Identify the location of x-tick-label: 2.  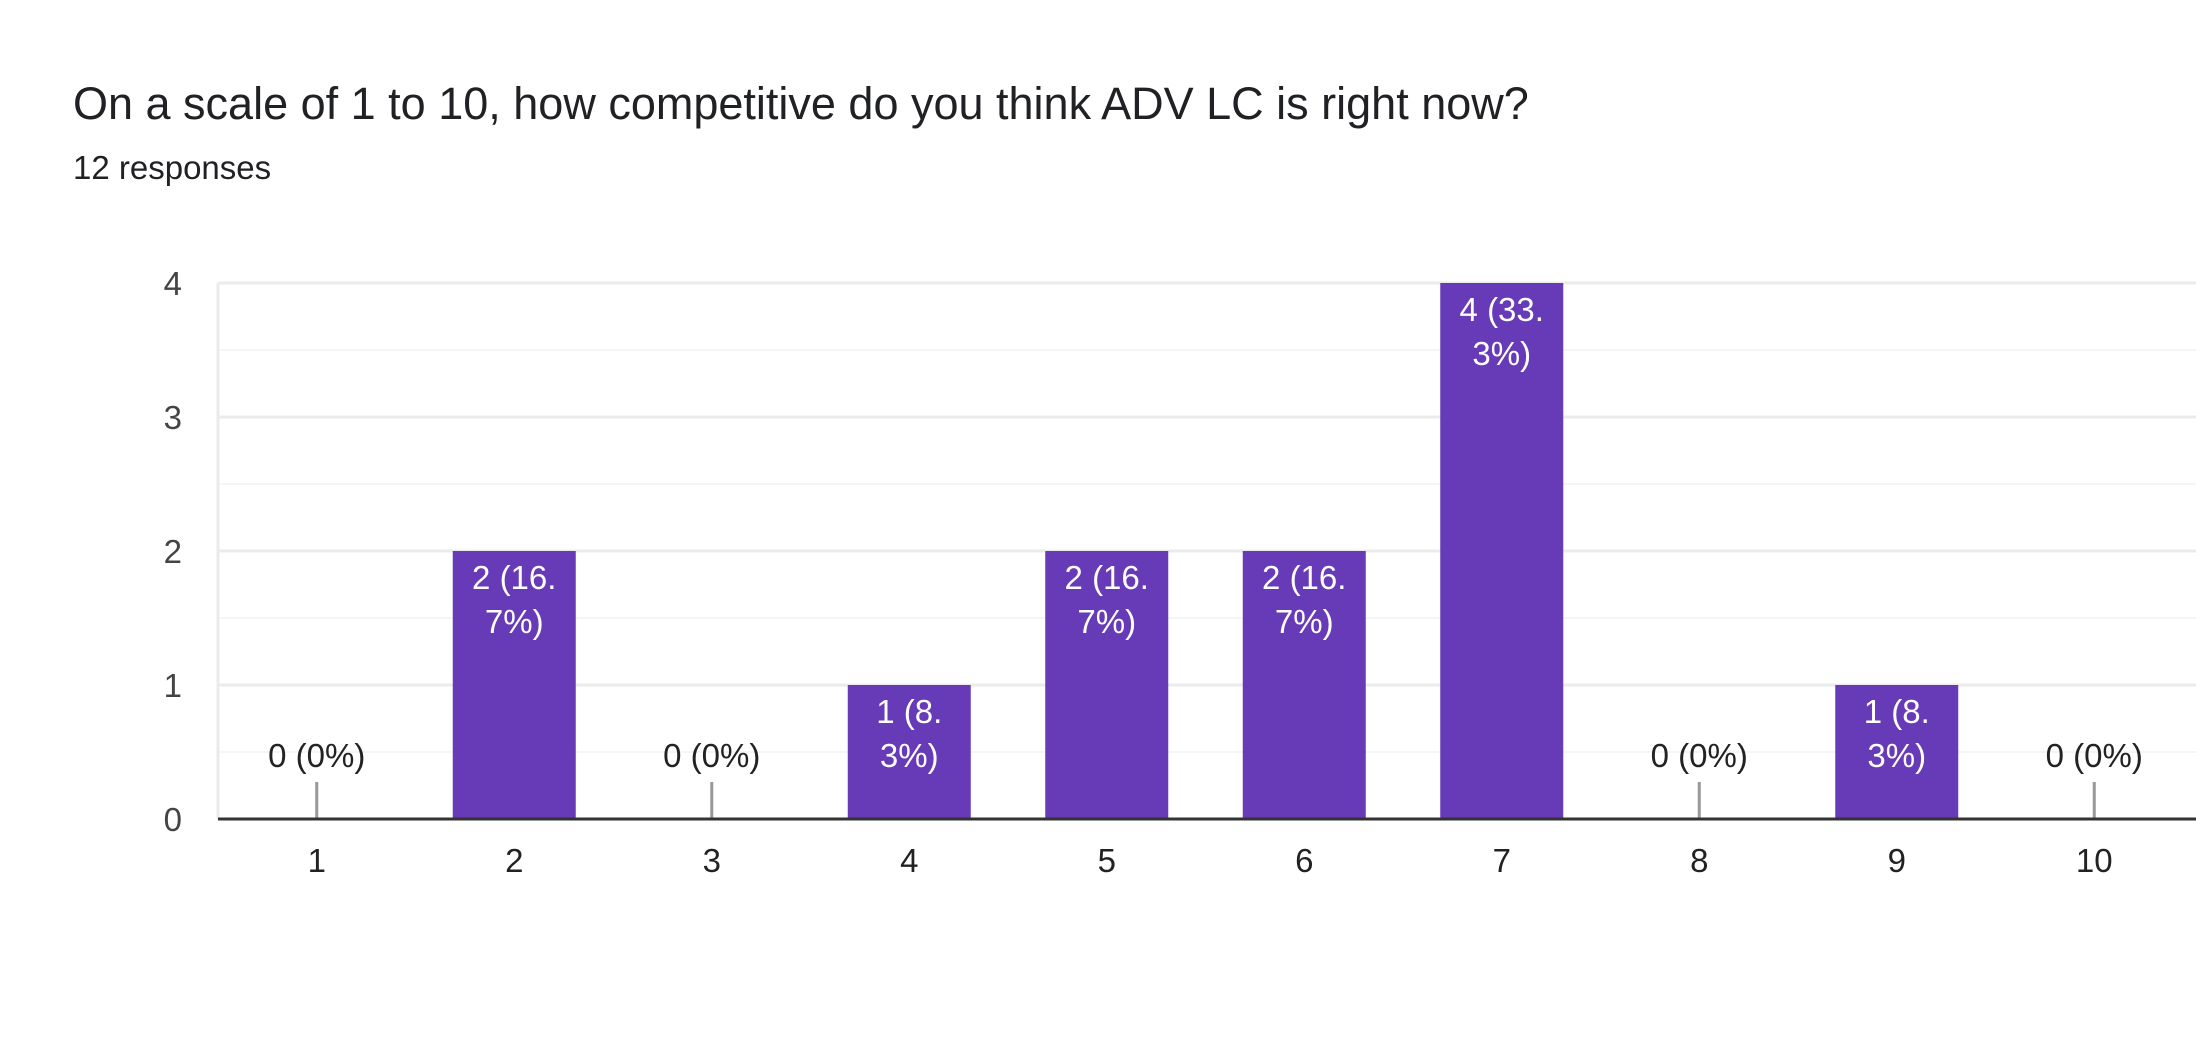
(514, 860).